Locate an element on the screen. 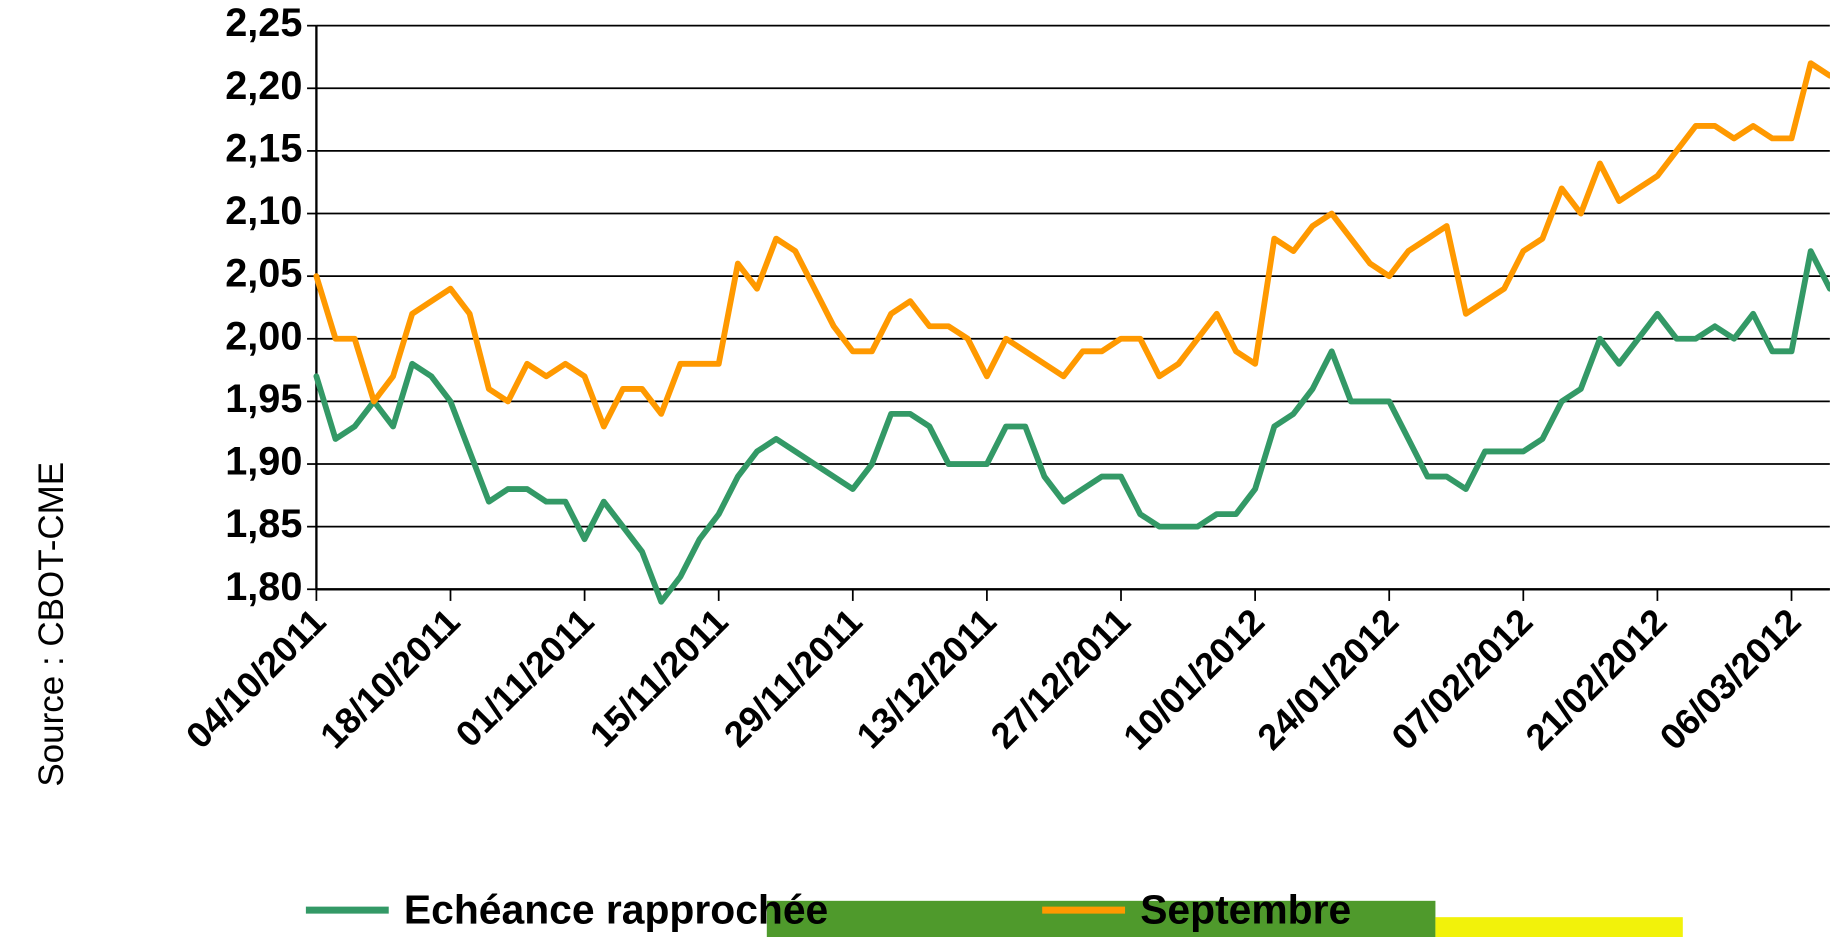 Image resolution: width=1830 pixels, height=937 pixels. x-tick-label: 29/11/2011 is located at coordinates (793, 678).